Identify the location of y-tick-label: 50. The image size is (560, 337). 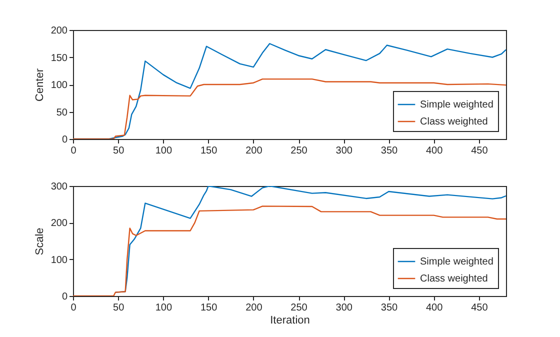
(62, 112).